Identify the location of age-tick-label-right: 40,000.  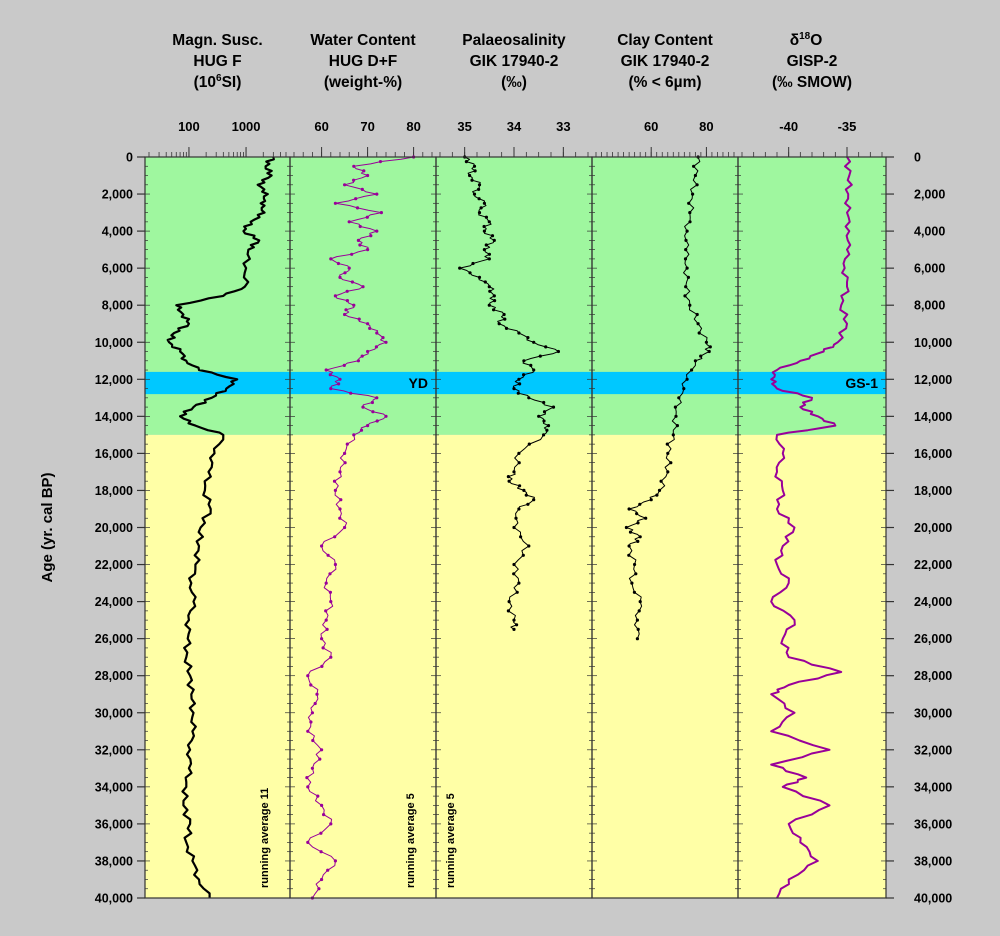
(933, 899).